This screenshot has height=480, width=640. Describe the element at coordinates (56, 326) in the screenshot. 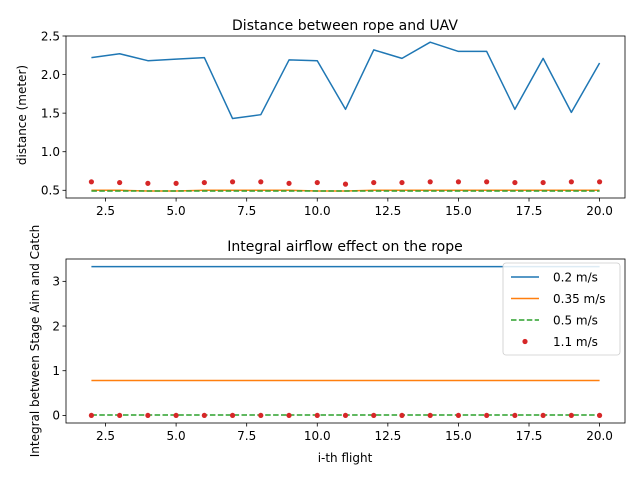

I see `y-tick-label: 2` at that location.